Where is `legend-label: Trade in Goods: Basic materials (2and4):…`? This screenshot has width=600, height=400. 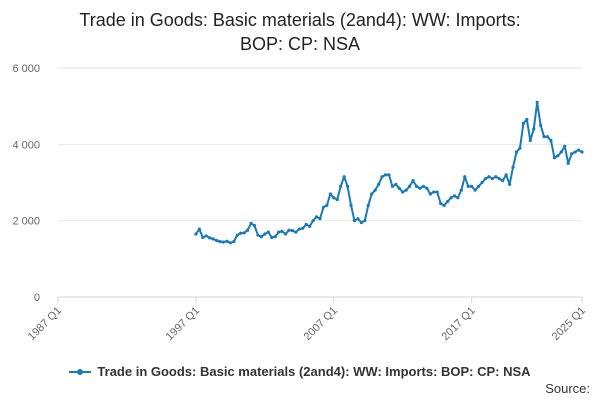
legend-label: Trade in Goods: Basic materials (2and4):… is located at coordinates (314, 371).